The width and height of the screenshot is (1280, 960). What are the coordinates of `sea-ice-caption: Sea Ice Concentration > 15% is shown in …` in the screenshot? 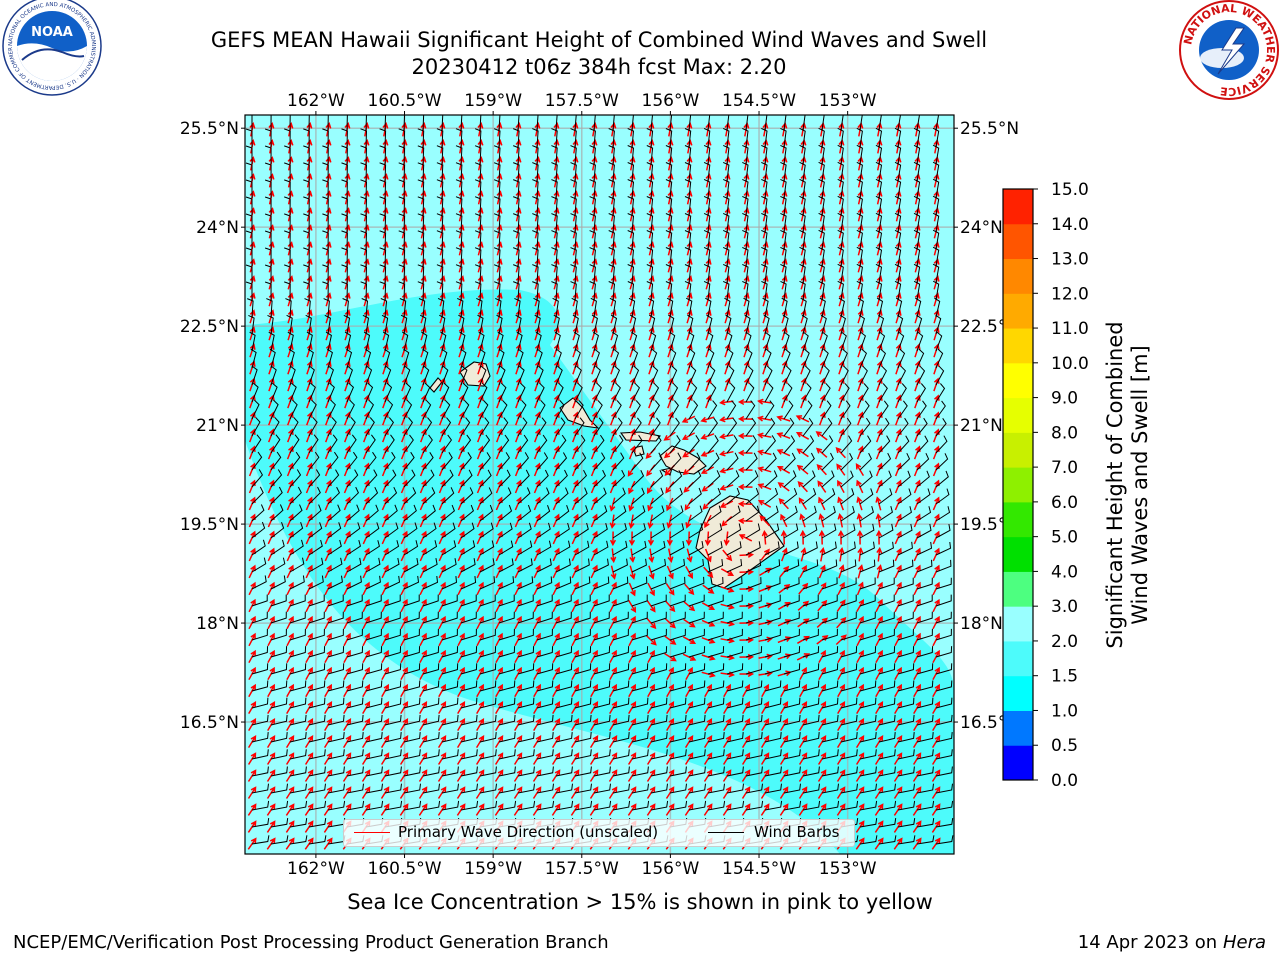 It's located at (640, 902).